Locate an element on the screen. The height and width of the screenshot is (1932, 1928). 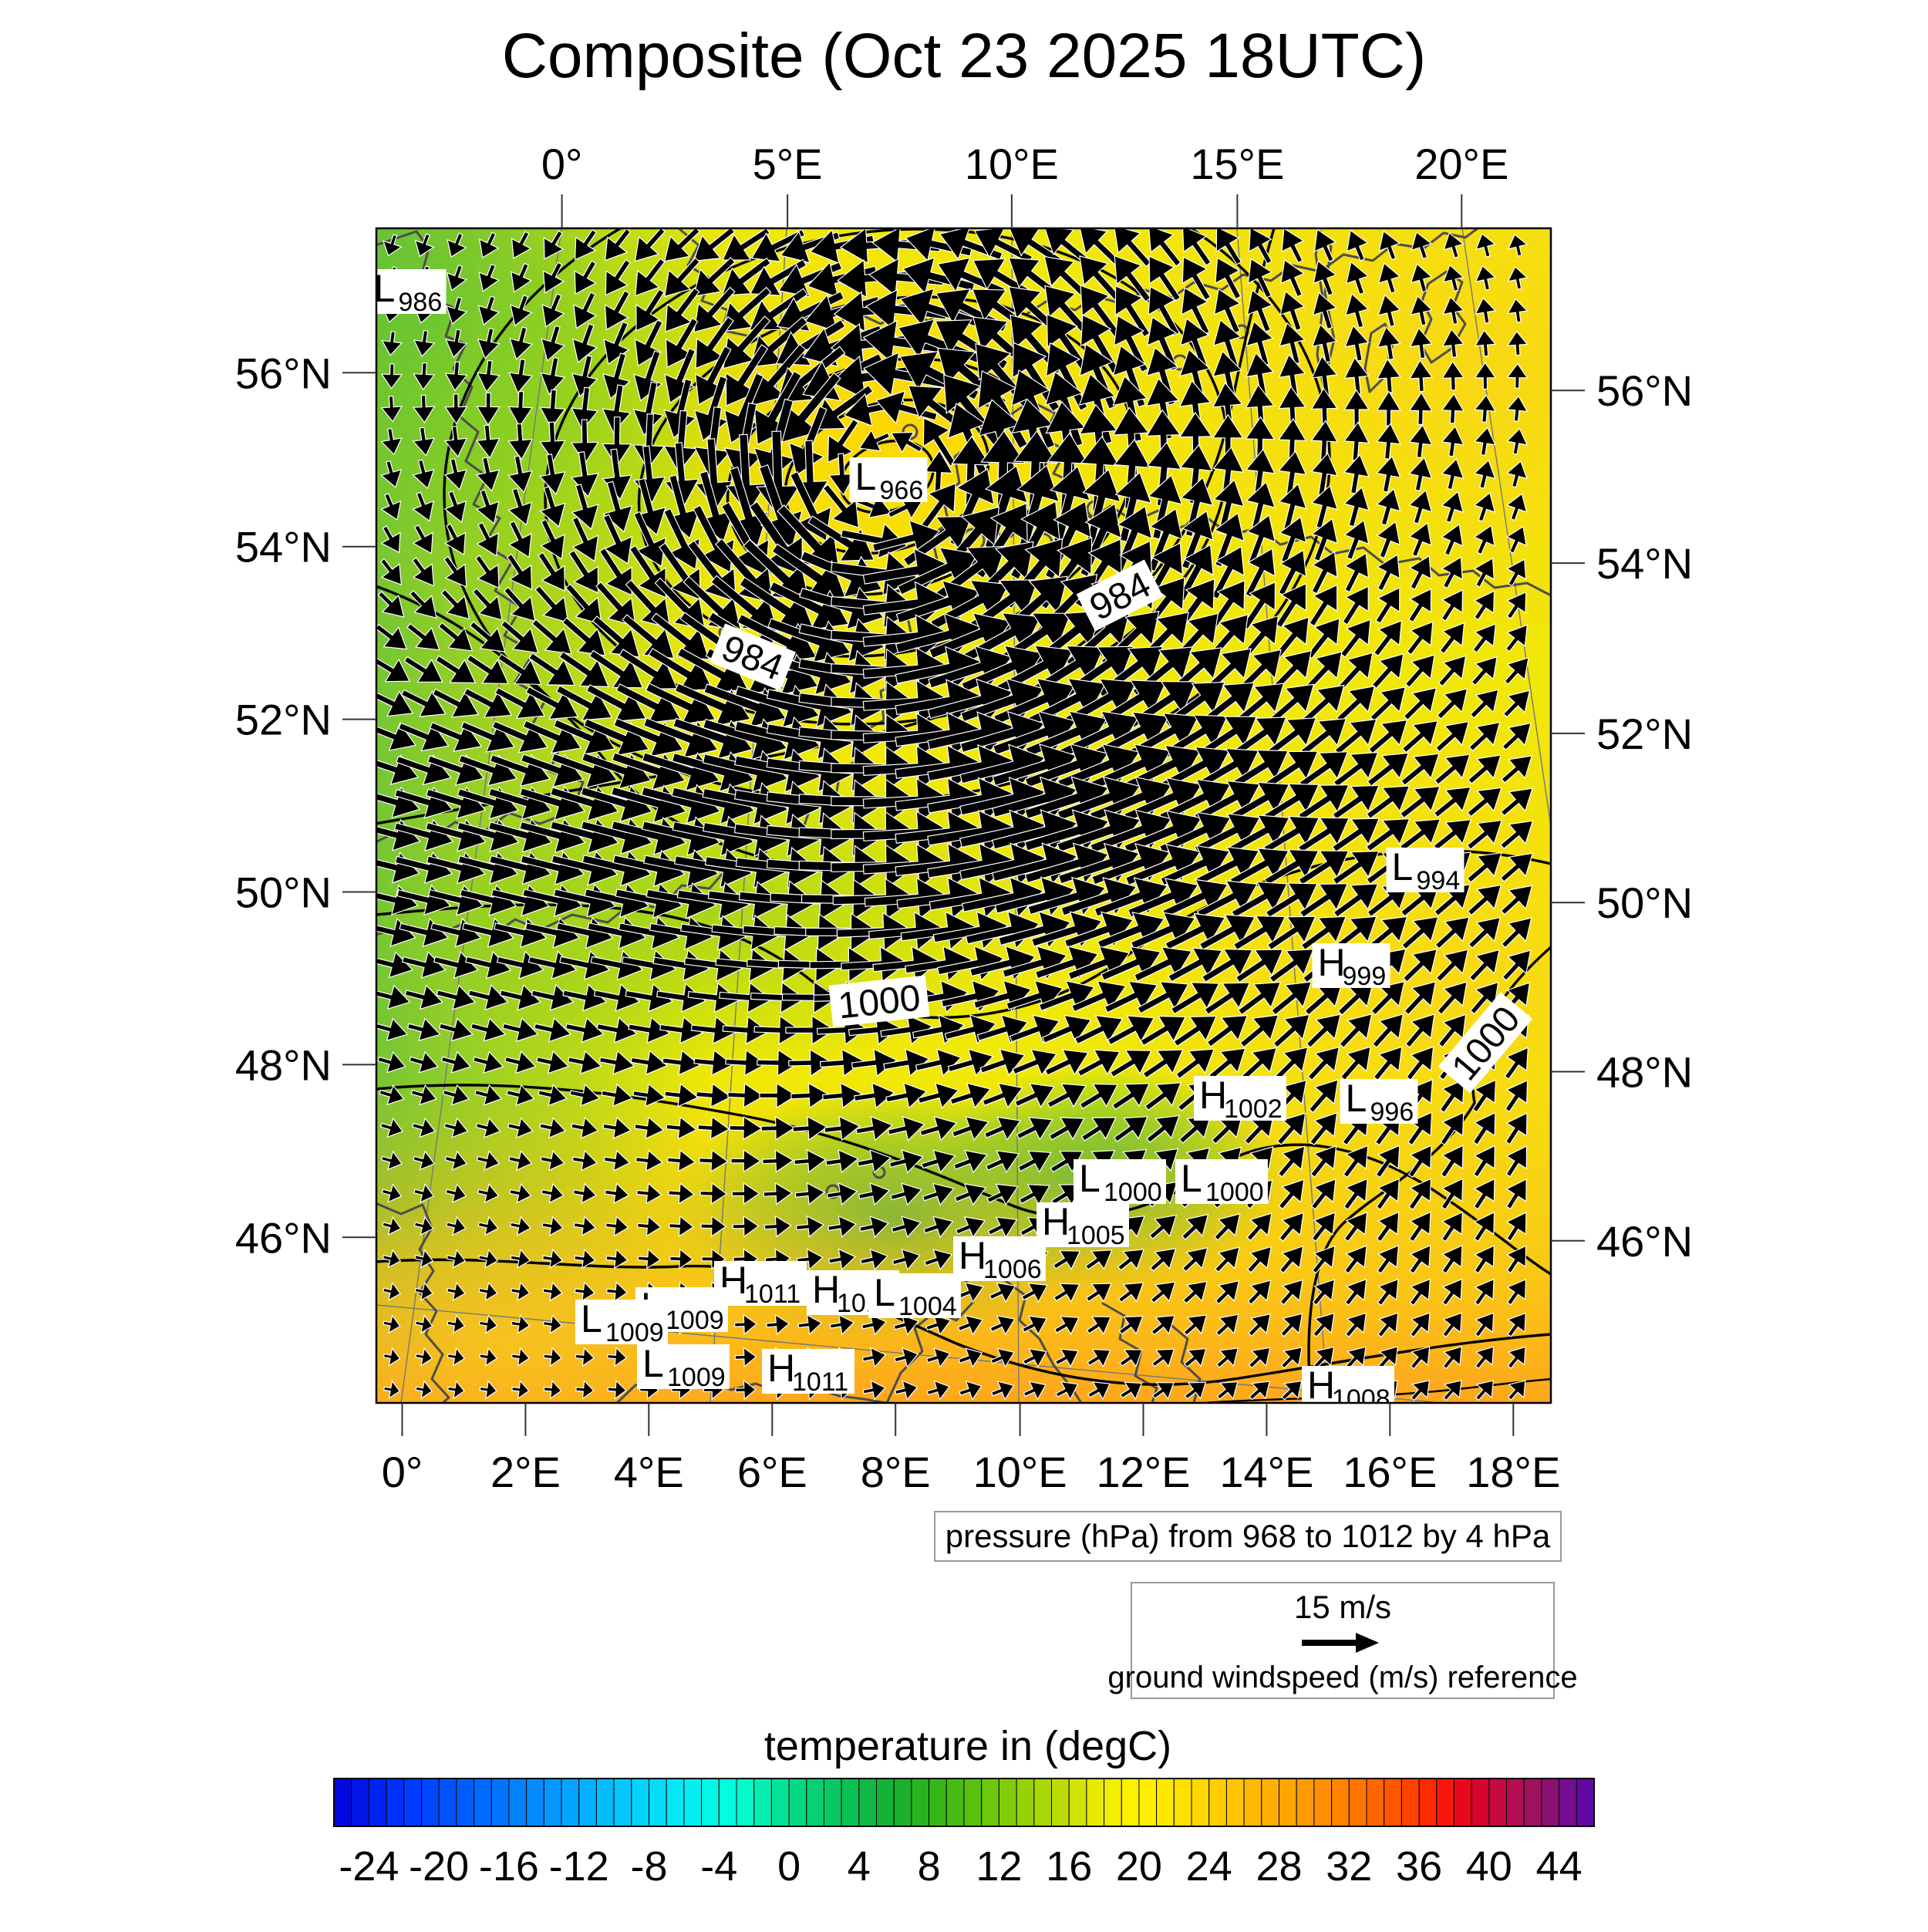
pressure-legend-box is located at coordinates (1248, 1536).